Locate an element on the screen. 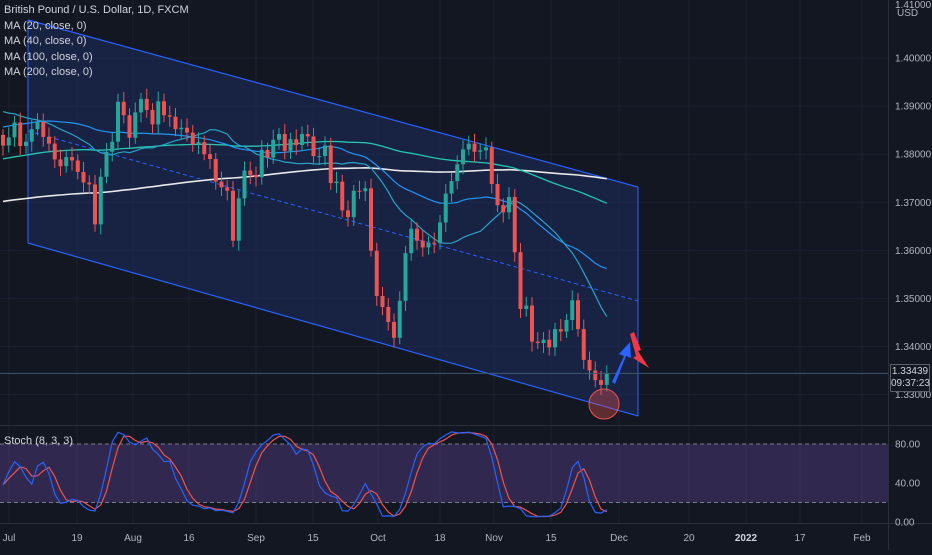  ma-100-line is located at coordinates (305, 172).